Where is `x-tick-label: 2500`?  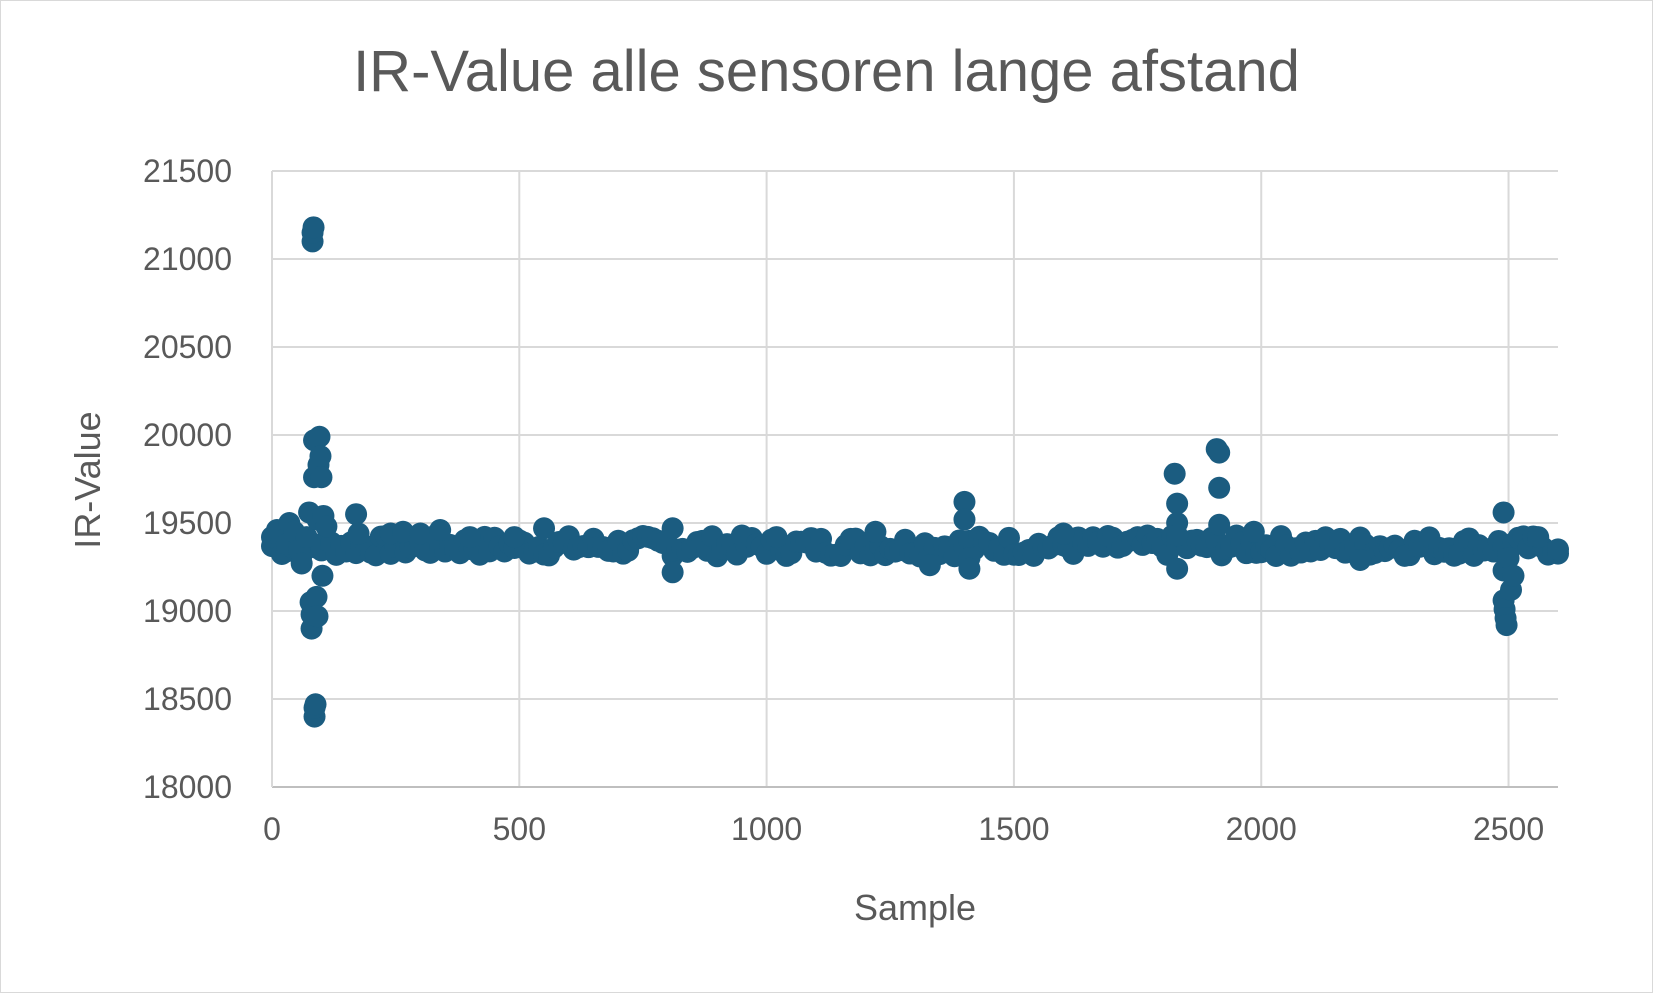 x-tick-label: 2500 is located at coordinates (1508, 829).